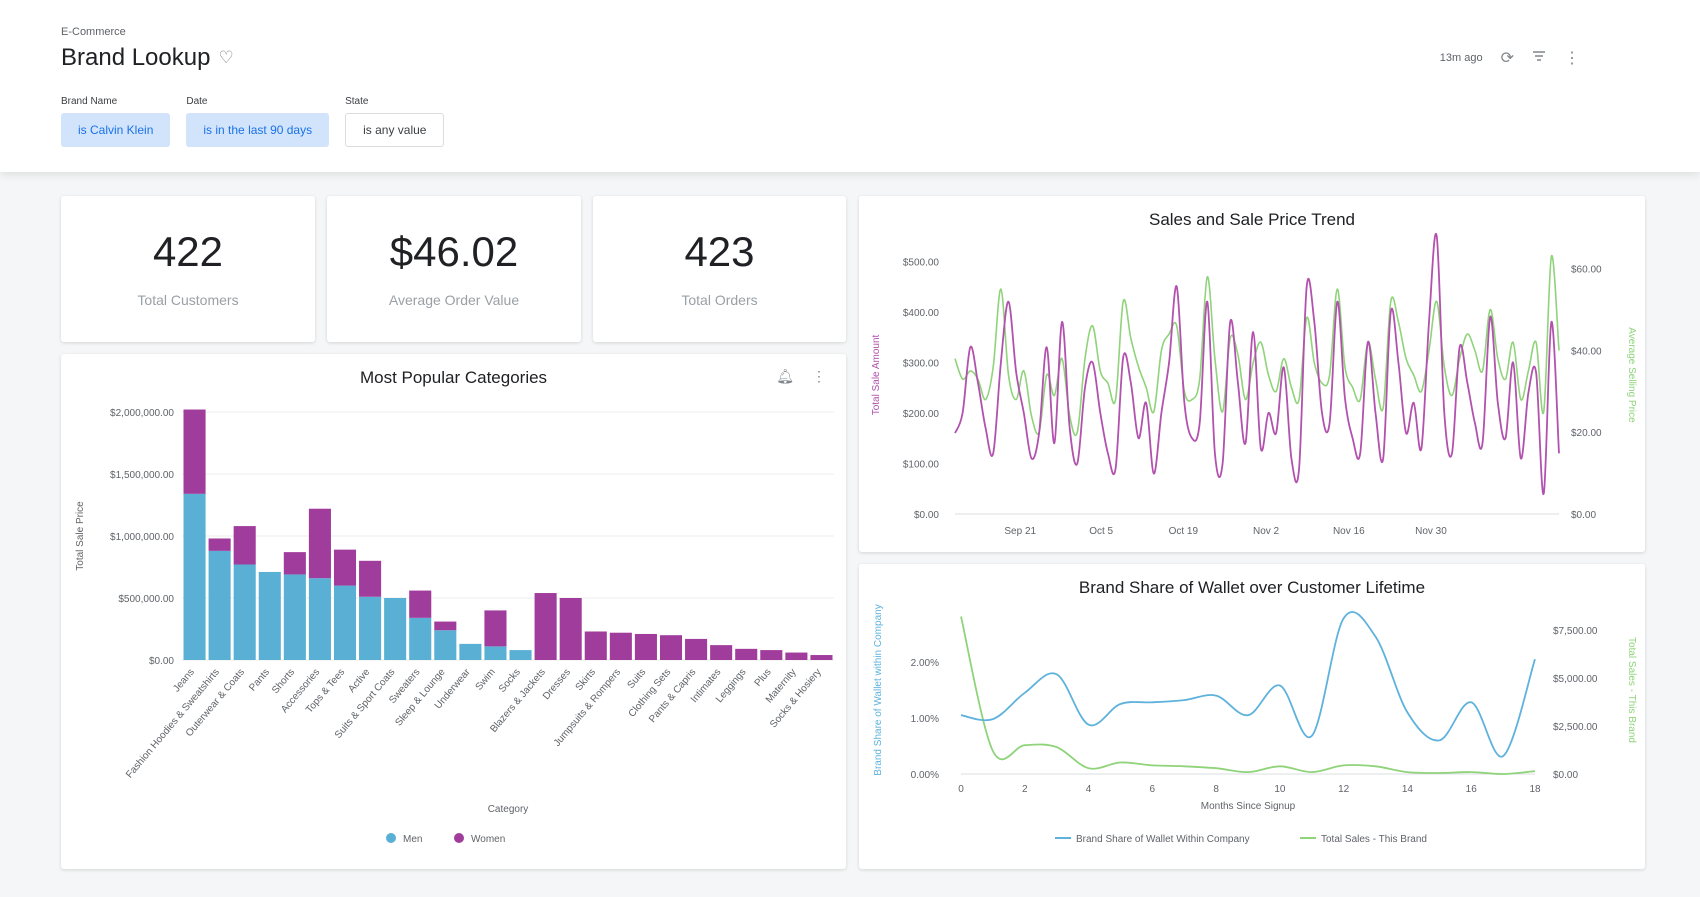 Image resolution: width=1700 pixels, height=897 pixels. What do you see at coordinates (719, 269) in the screenshot?
I see `kpi-card-total-orders: 423 Total Orders` at bounding box center [719, 269].